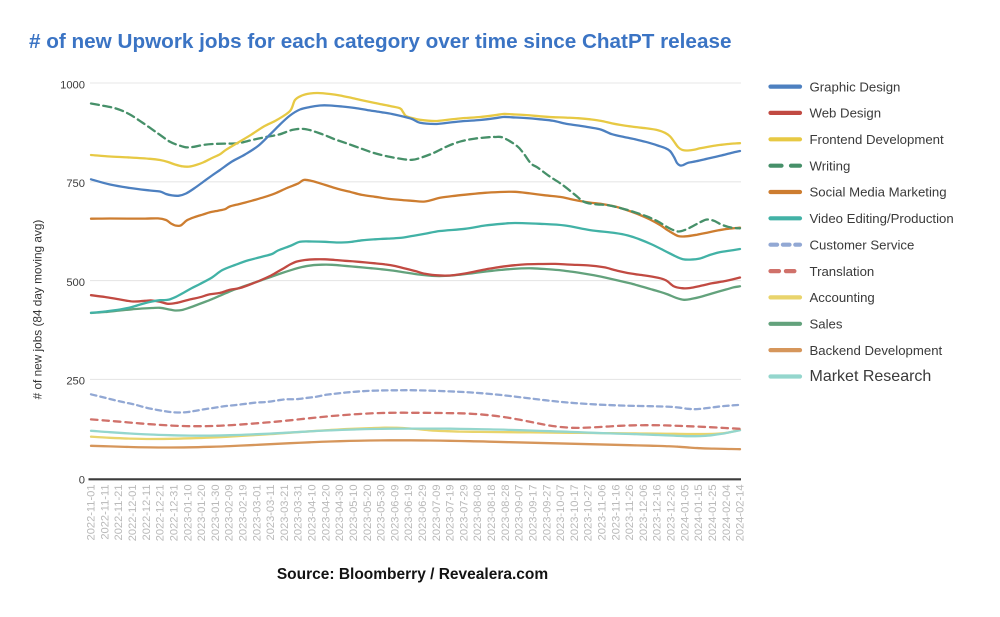 This screenshot has width=1000, height=617. Describe the element at coordinates (423, 513) in the screenshot. I see `svg-text: 2023-06-29` at that location.